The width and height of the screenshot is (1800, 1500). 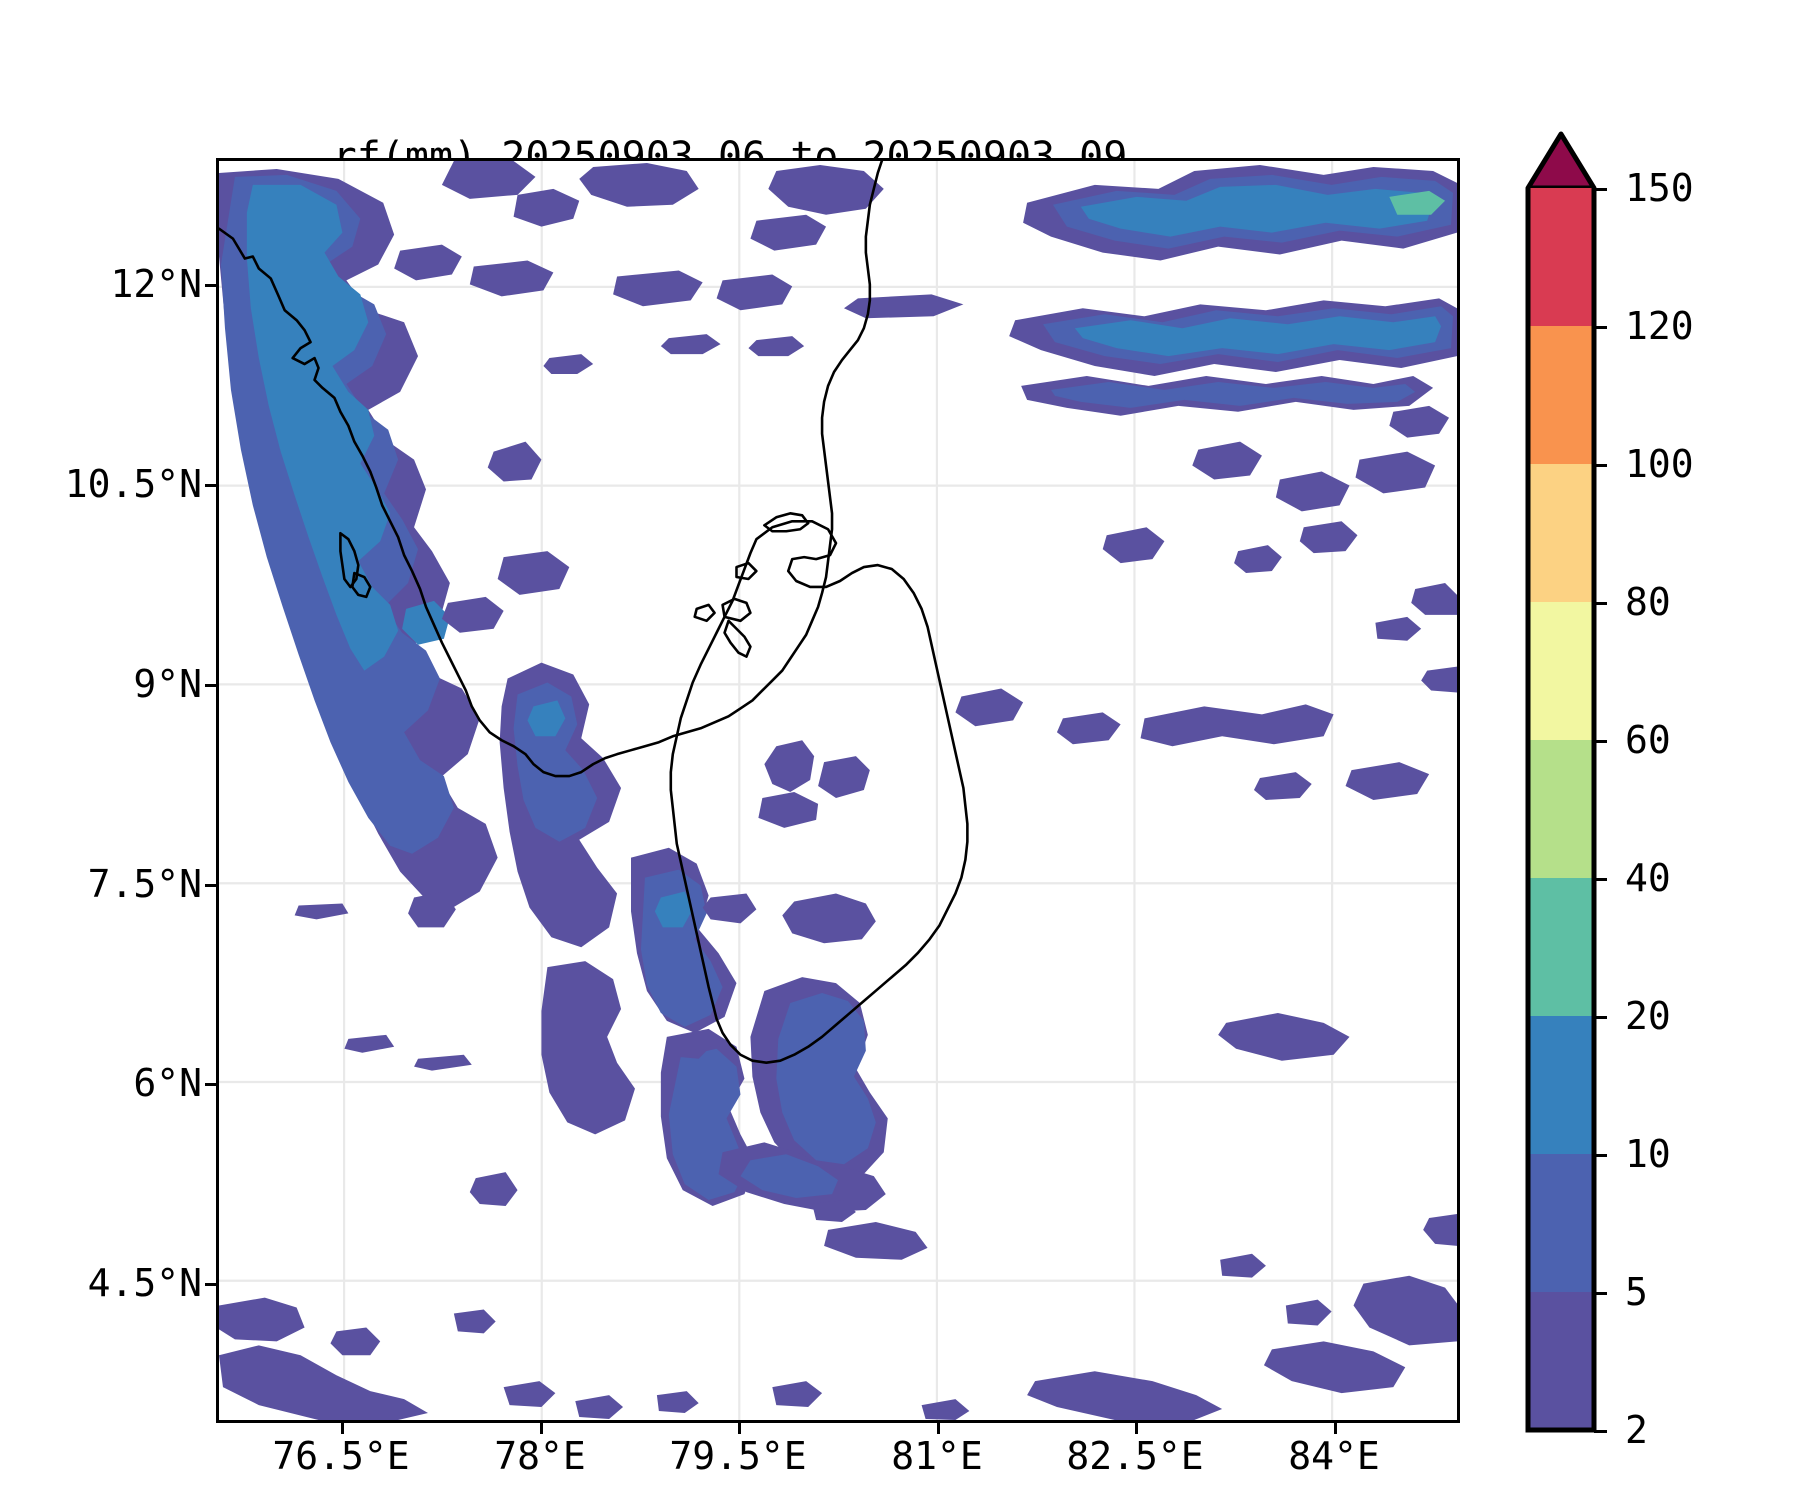 What do you see at coordinates (1659, 188) in the screenshot?
I see `colorbar-label-150: 150` at bounding box center [1659, 188].